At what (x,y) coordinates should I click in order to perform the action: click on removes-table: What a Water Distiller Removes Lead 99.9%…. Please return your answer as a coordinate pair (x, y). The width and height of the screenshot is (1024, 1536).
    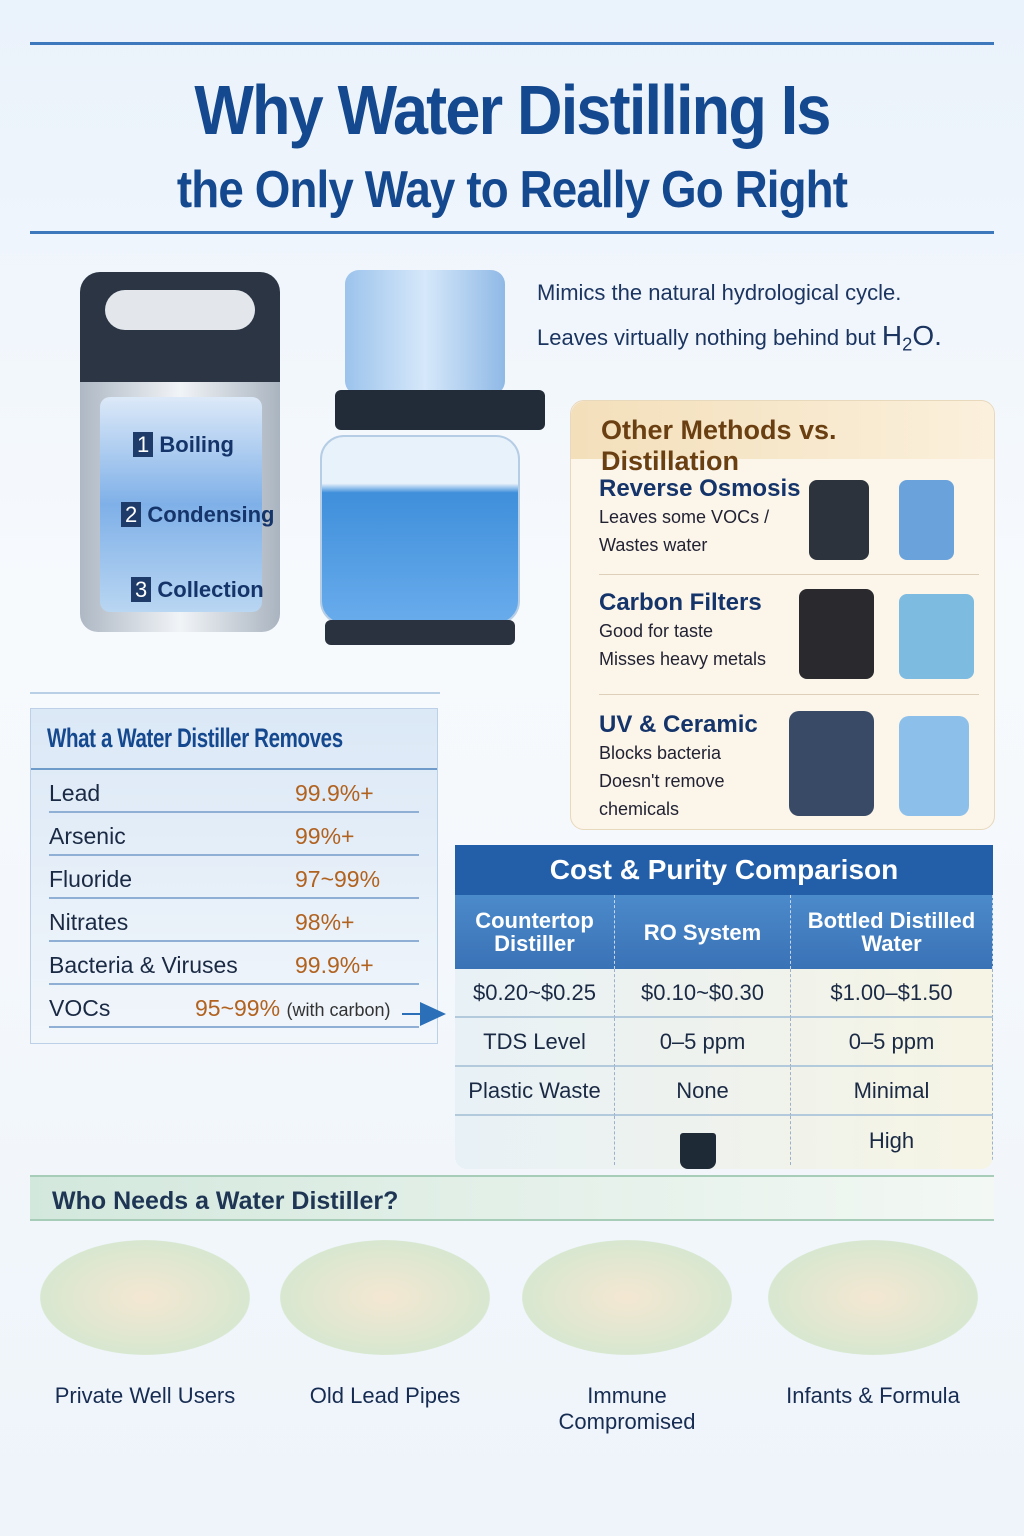
    Looking at the image, I should click on (234, 876).